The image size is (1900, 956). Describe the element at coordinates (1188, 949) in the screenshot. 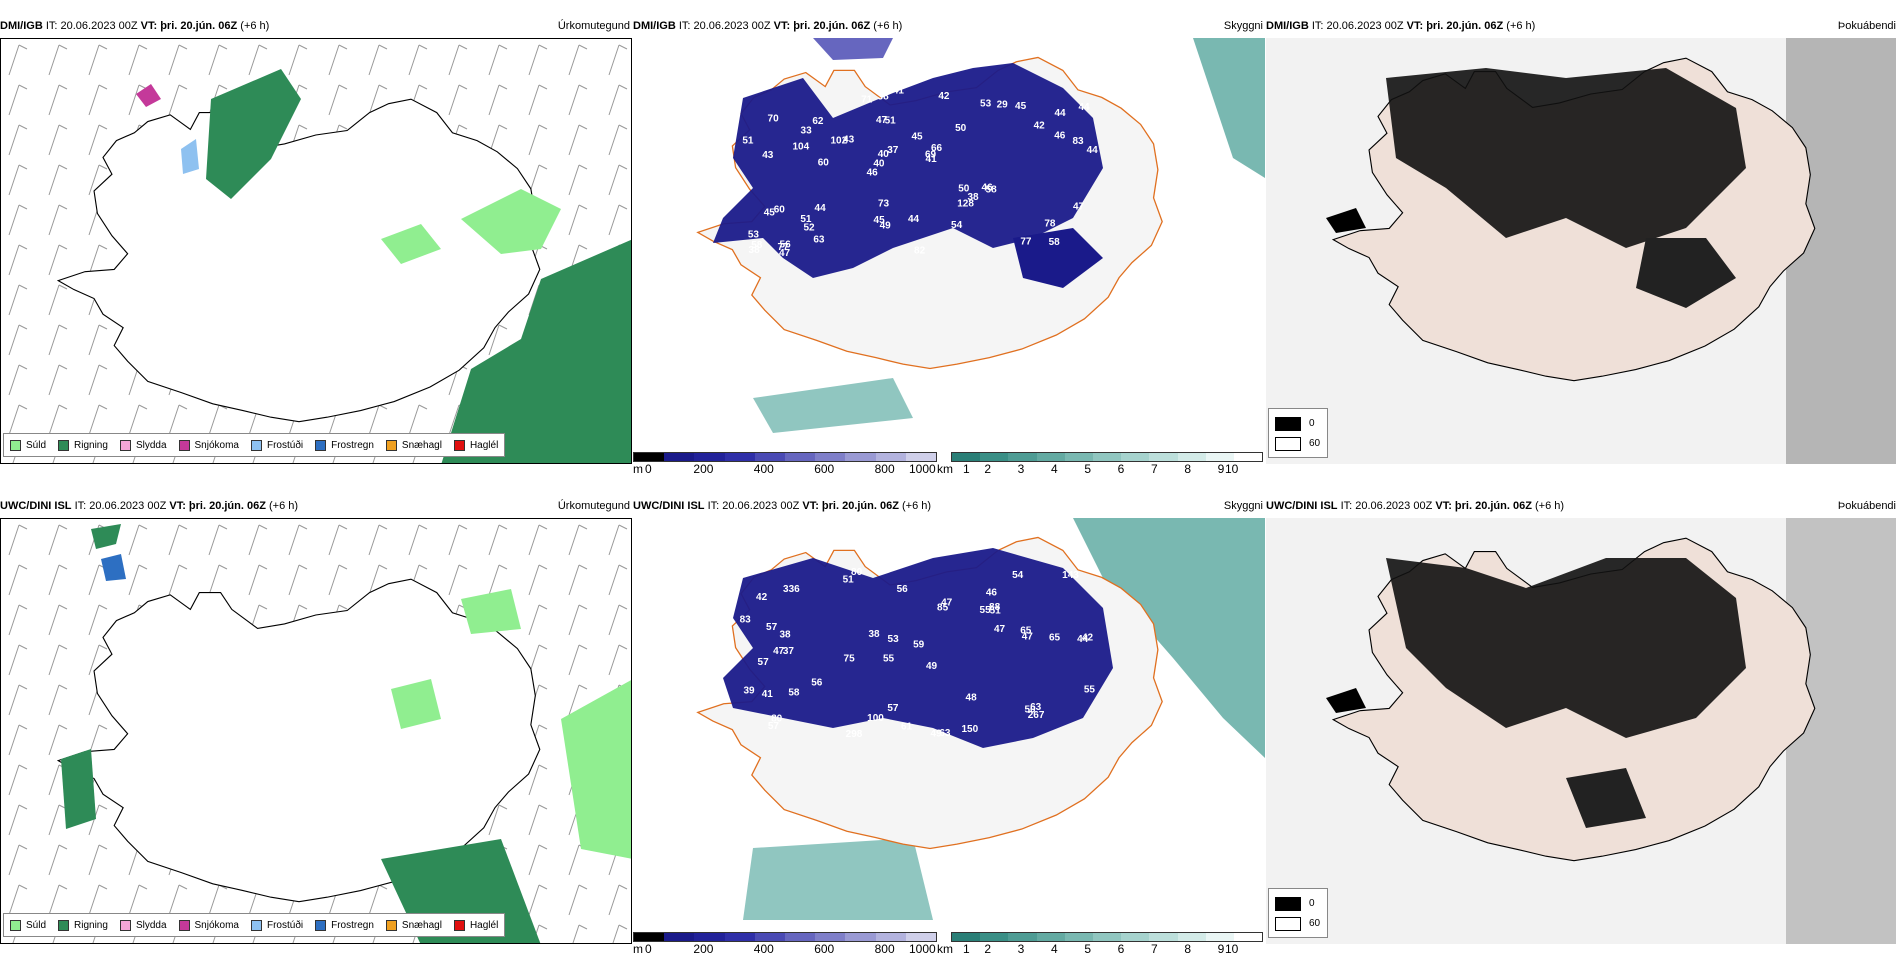

I see `colorbar-tick: 8` at that location.